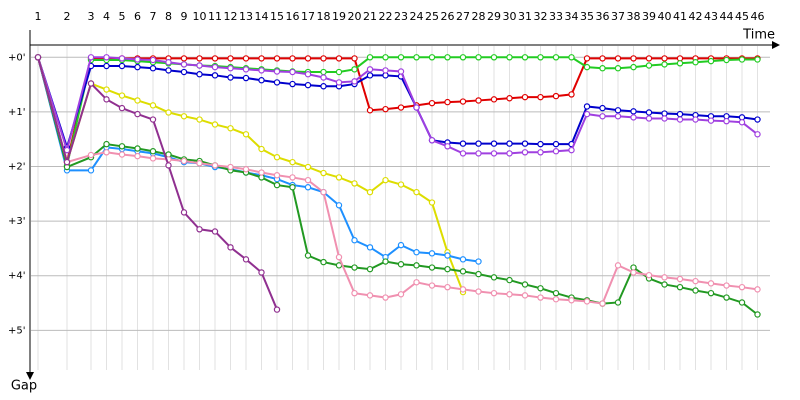 This screenshot has width=800, height=400. I want to click on x-tick-label: 21, so click(370, 16).